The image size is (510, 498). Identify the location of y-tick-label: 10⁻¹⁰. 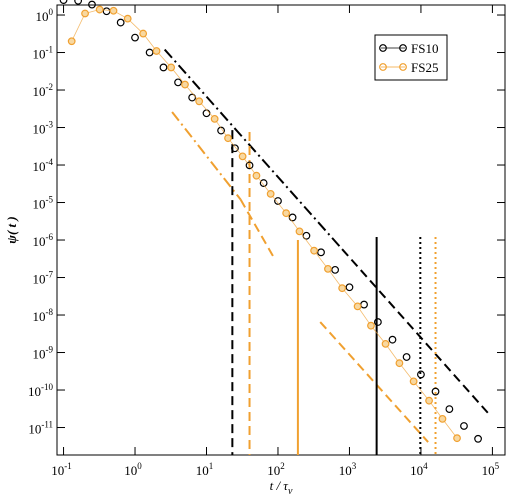
(40, 390).